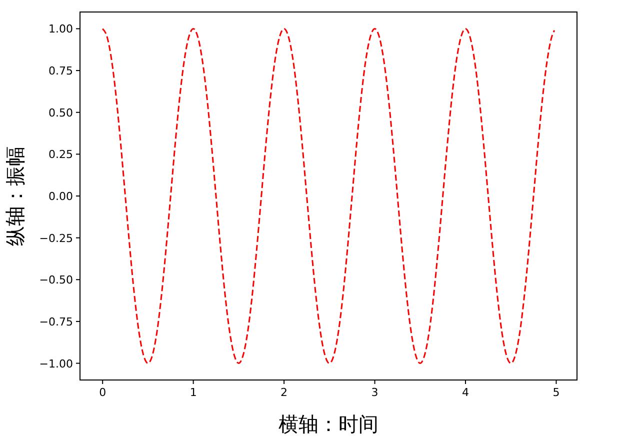 This screenshot has height=437, width=621. What do you see at coordinates (56, 321) in the screenshot?
I see `y-tick-label: −0.75` at bounding box center [56, 321].